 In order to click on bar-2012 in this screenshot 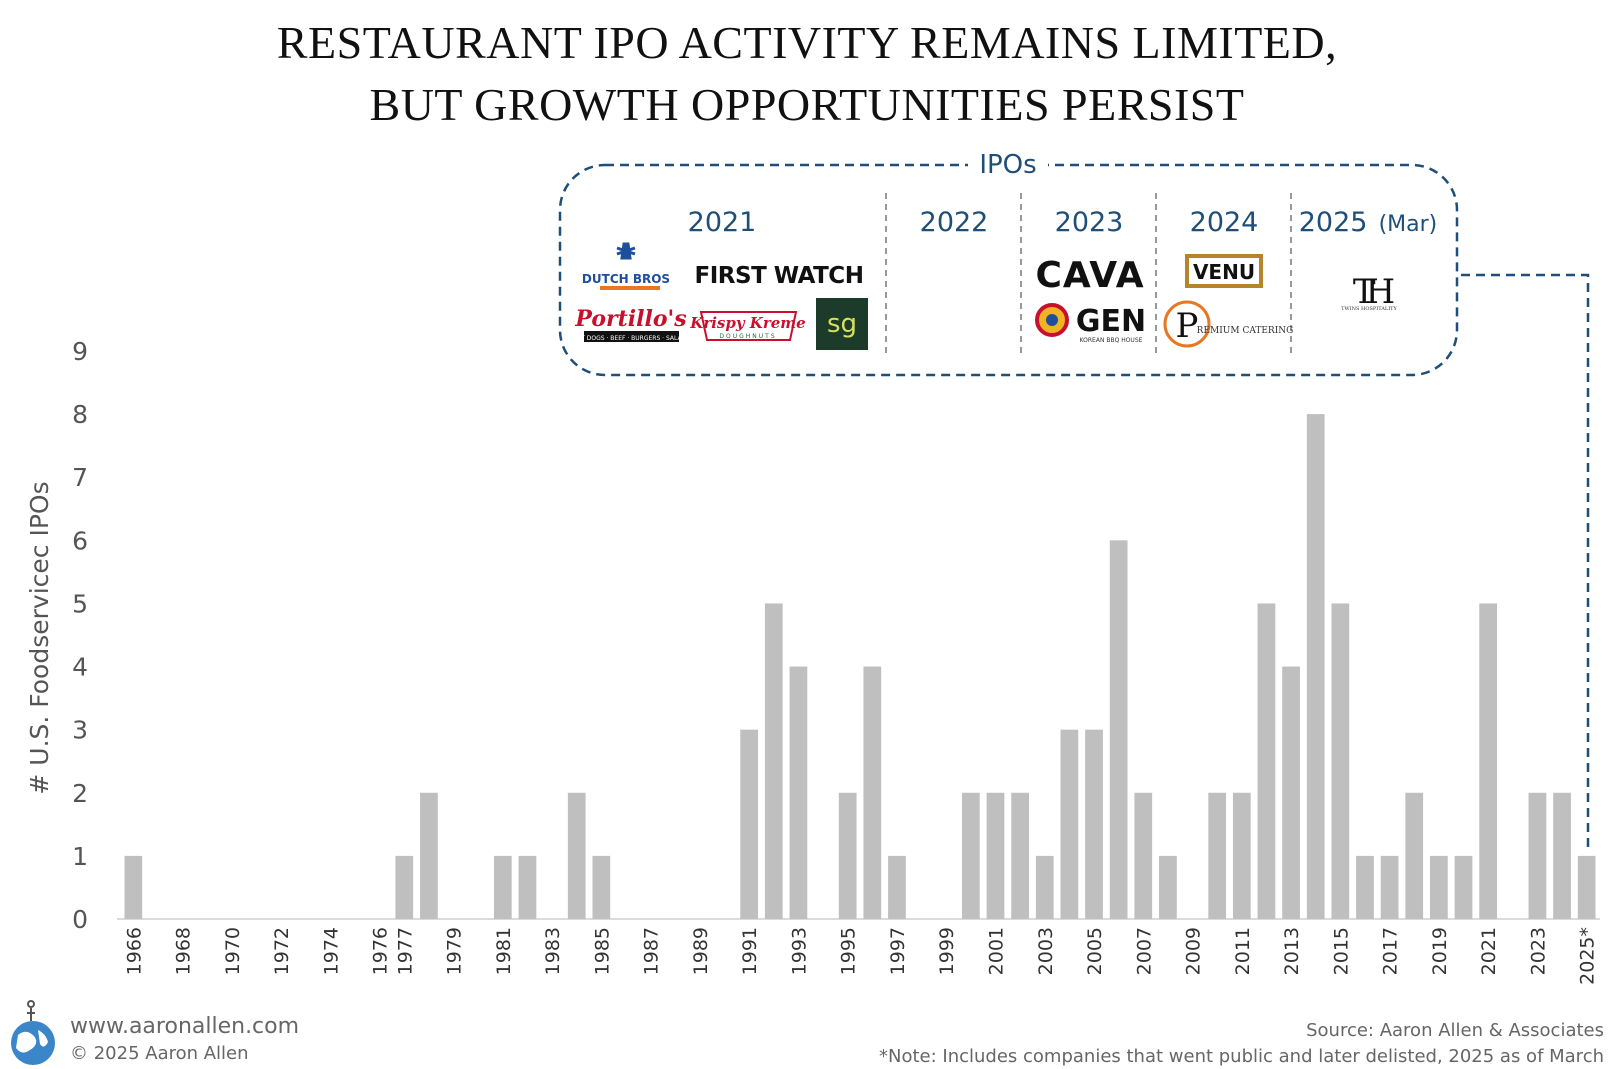, I will do `click(1266, 761)`.